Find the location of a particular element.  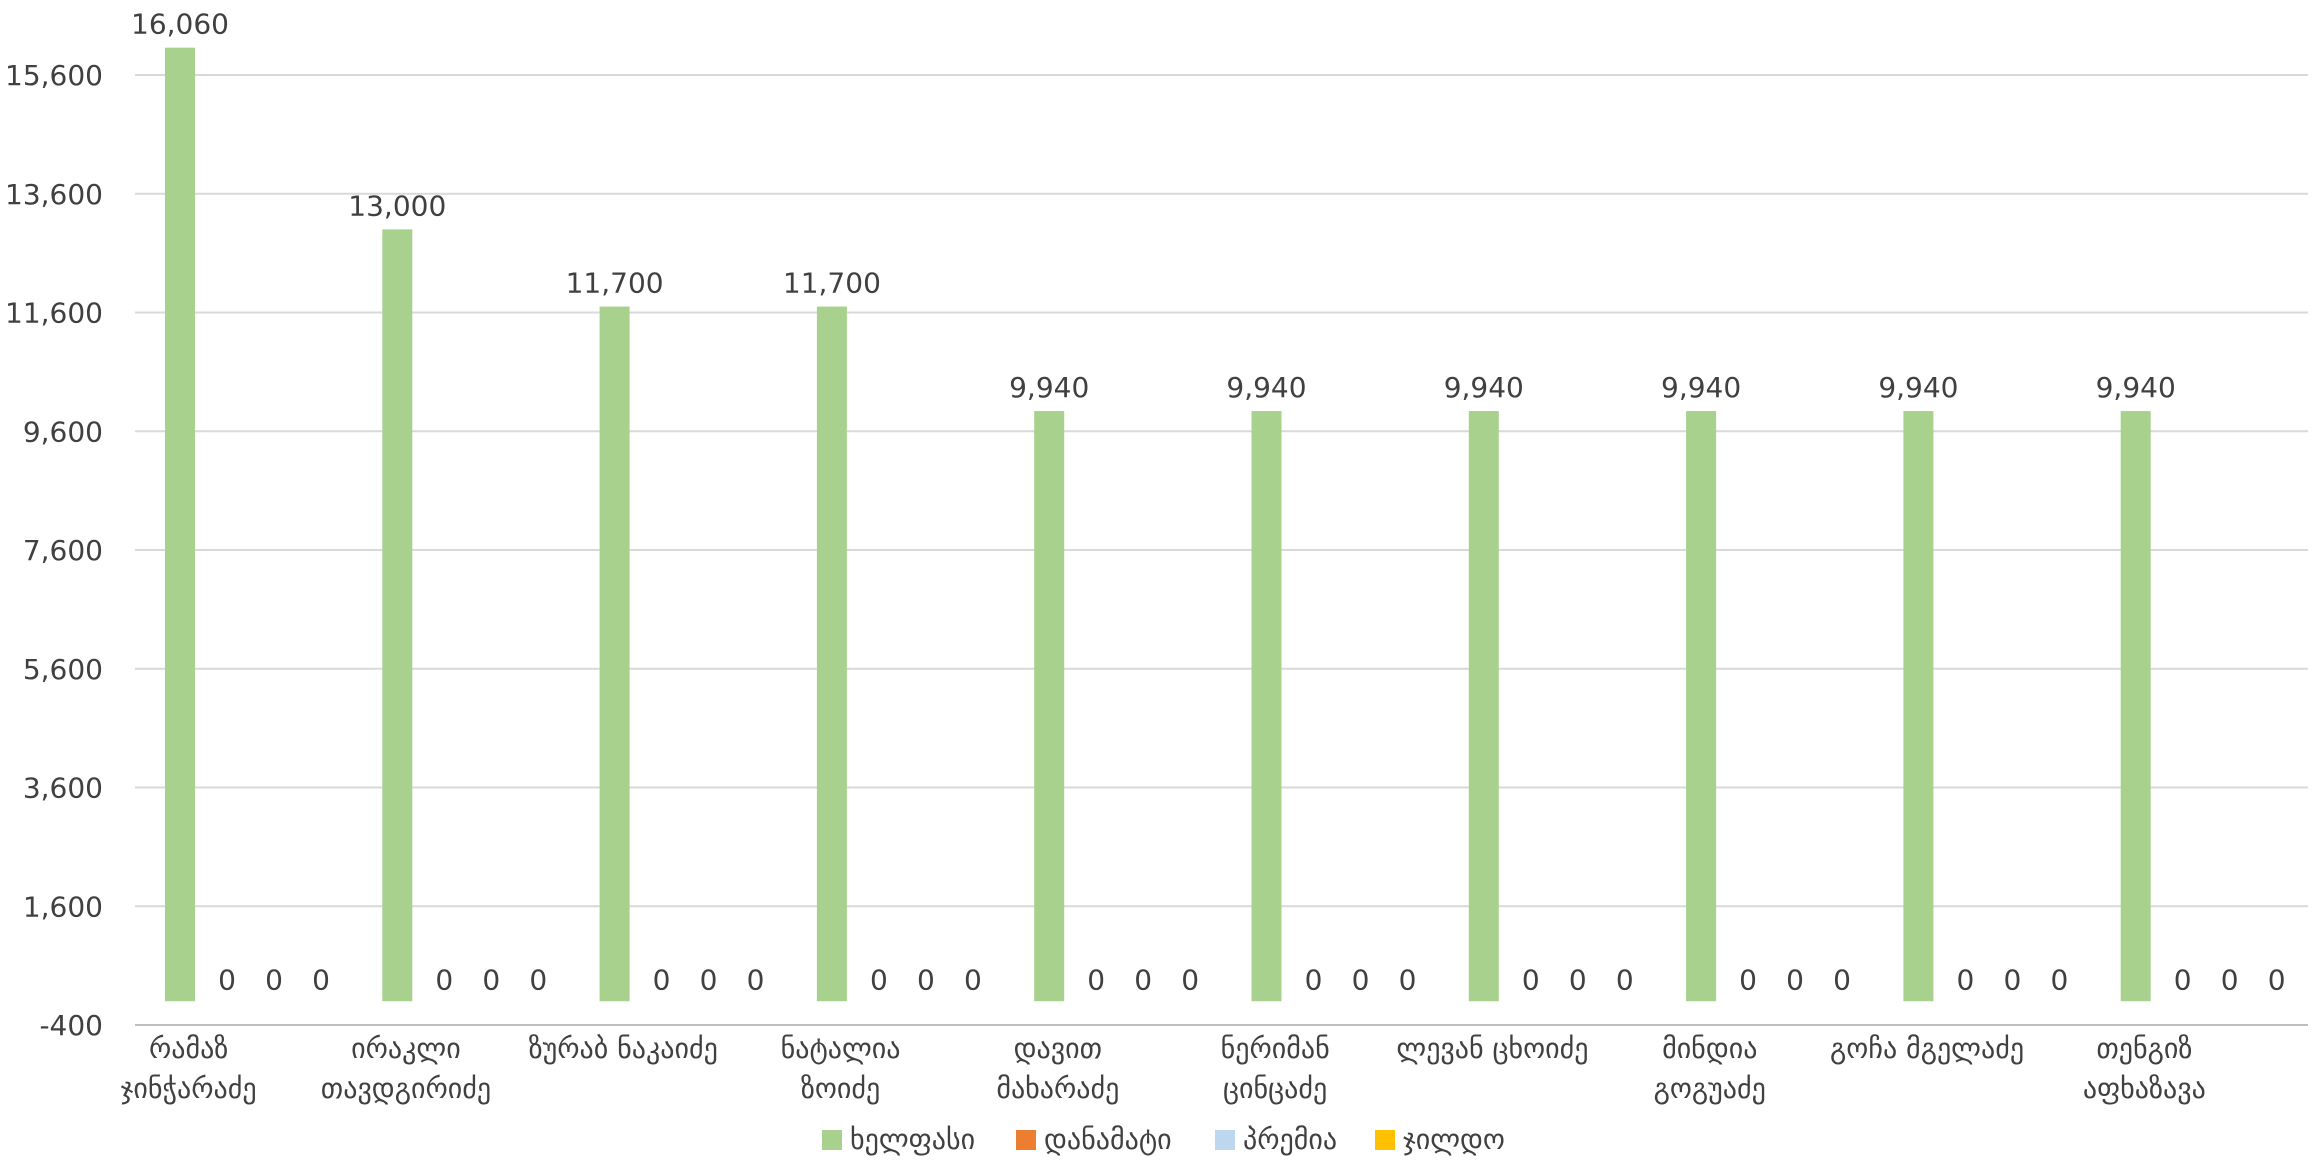

x-tick-label: ირაკლი is located at coordinates (406, 1048).